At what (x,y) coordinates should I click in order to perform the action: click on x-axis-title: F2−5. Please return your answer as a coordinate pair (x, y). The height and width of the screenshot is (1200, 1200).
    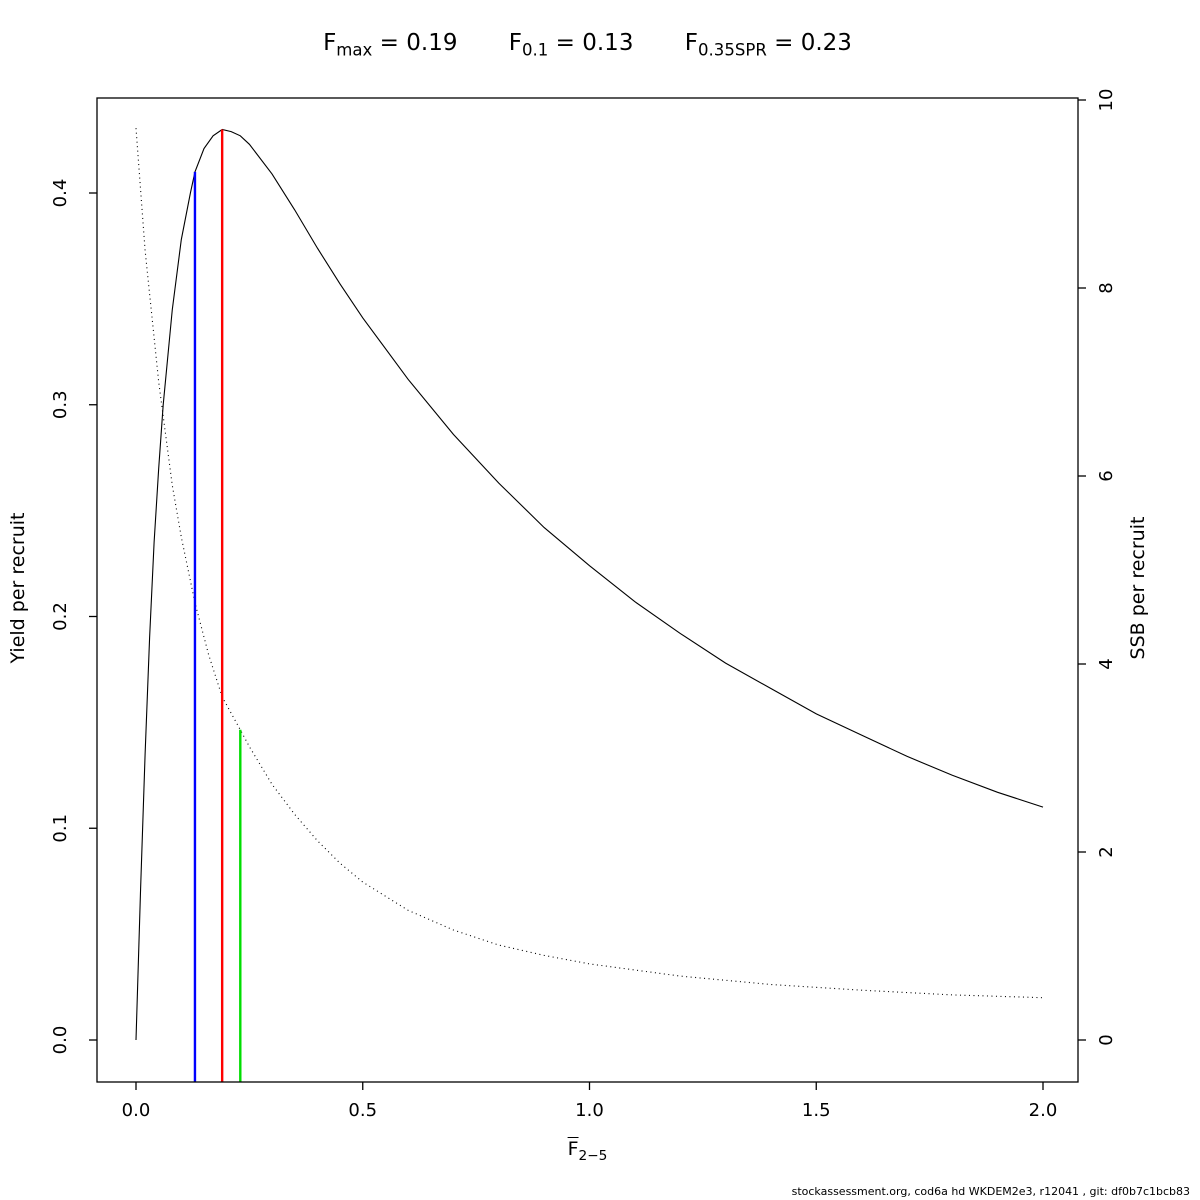
    Looking at the image, I should click on (587, 1151).